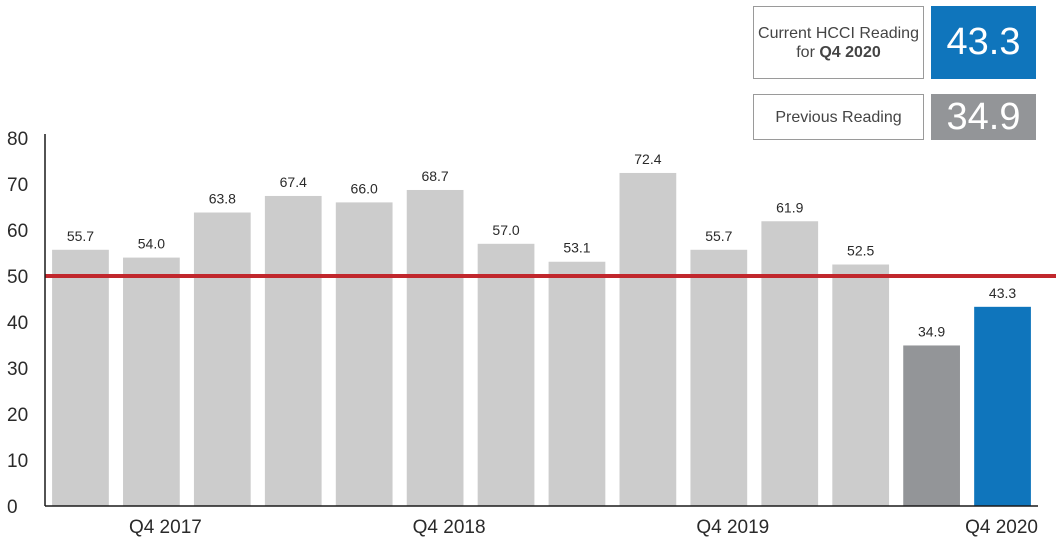 Image resolution: width=1058 pixels, height=554 pixels. What do you see at coordinates (1001, 527) in the screenshot?
I see `x-tick-q4-2020: Q4 2020` at bounding box center [1001, 527].